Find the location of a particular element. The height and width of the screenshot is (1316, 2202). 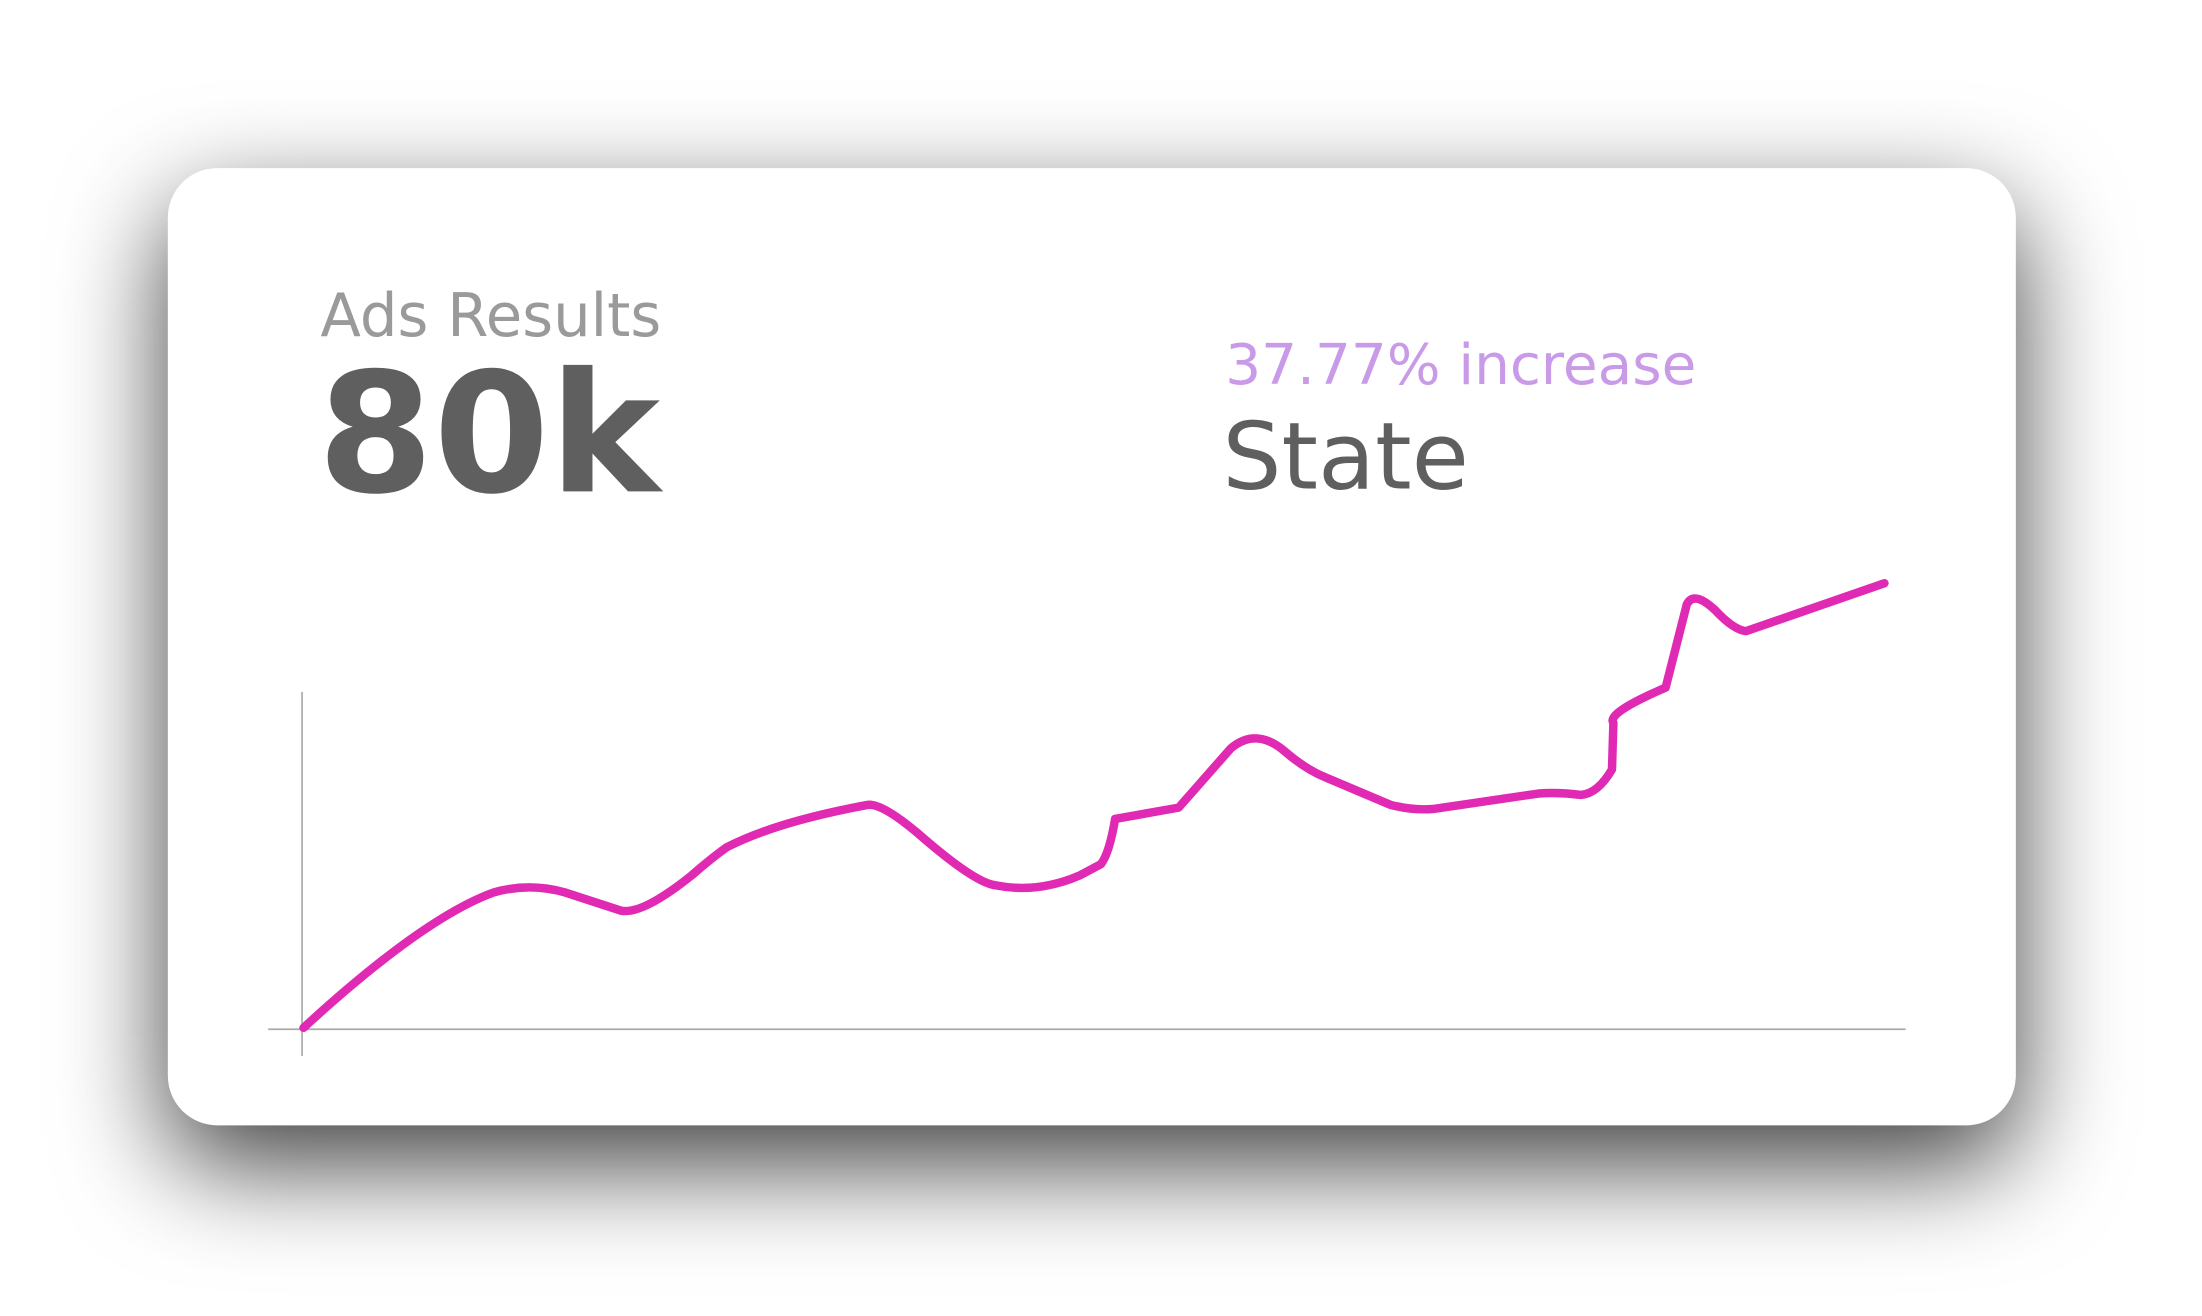

change-label: State is located at coordinates (1345, 457).